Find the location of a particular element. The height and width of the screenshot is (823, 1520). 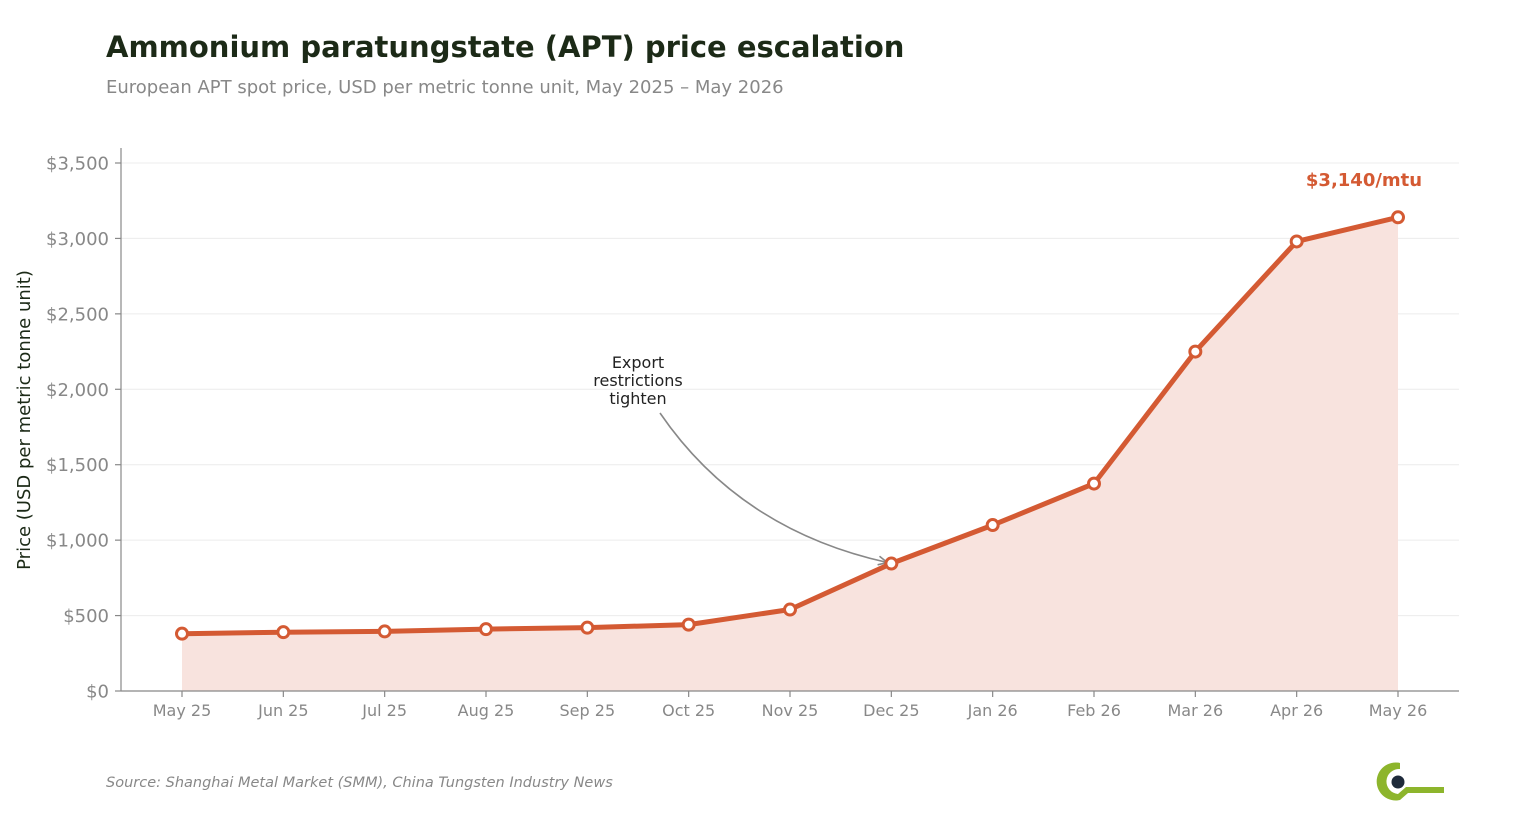

x-tick-label: May 25 is located at coordinates (182, 710).